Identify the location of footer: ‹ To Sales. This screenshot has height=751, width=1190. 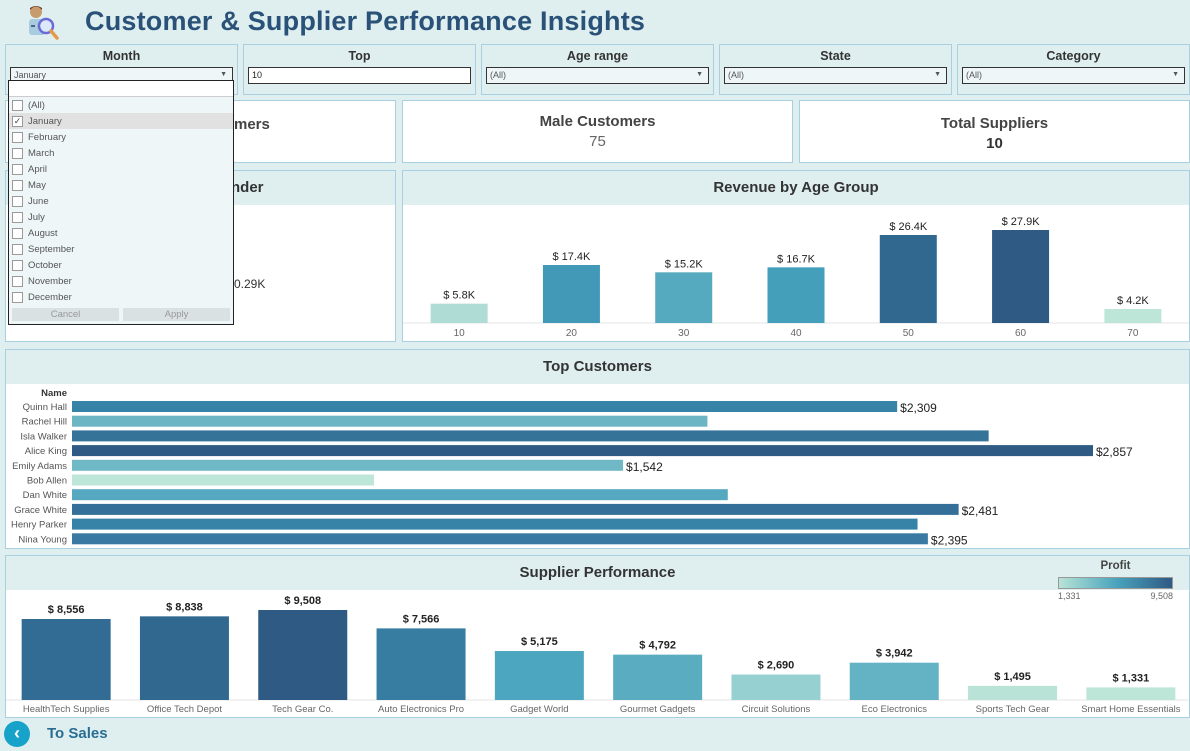
(595, 734).